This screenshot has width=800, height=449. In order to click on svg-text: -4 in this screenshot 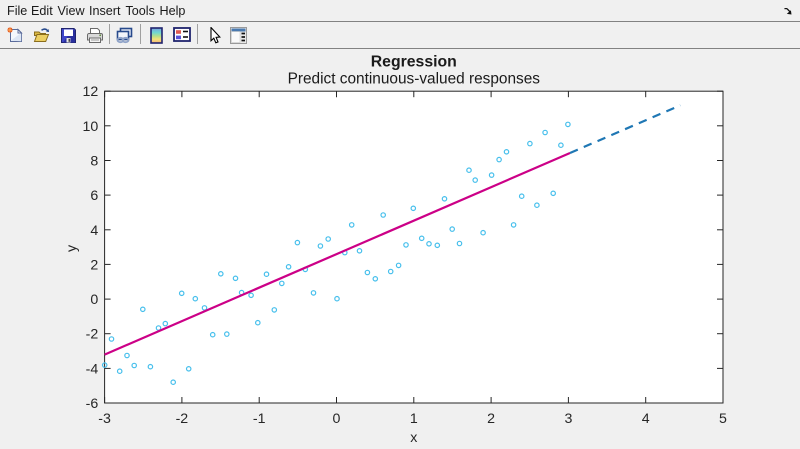, I will do `click(92, 369)`.